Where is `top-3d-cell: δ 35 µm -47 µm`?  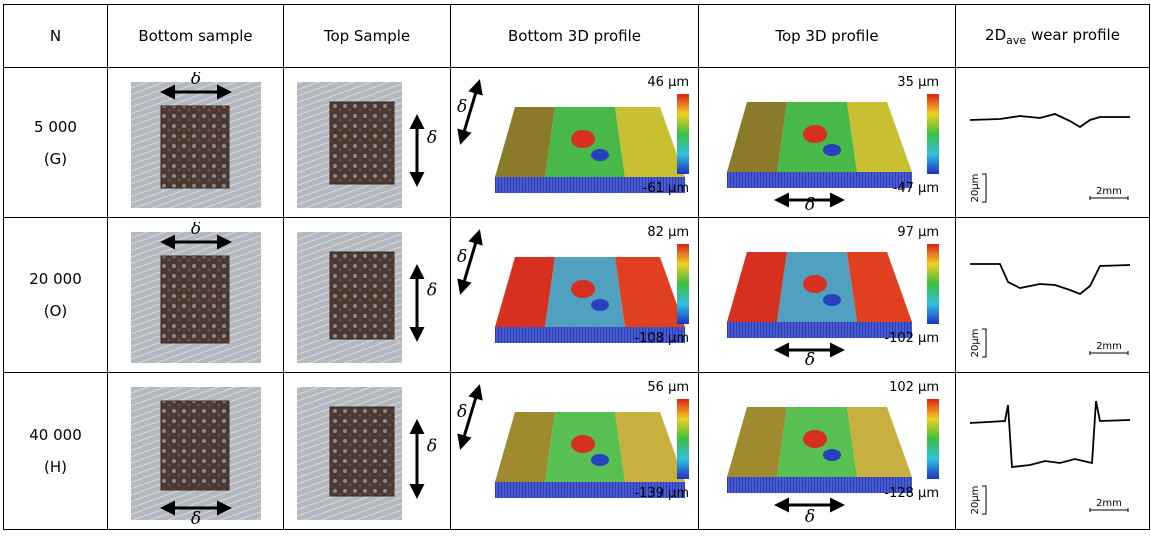 top-3d-cell: δ 35 µm -47 µm is located at coordinates (827, 142).